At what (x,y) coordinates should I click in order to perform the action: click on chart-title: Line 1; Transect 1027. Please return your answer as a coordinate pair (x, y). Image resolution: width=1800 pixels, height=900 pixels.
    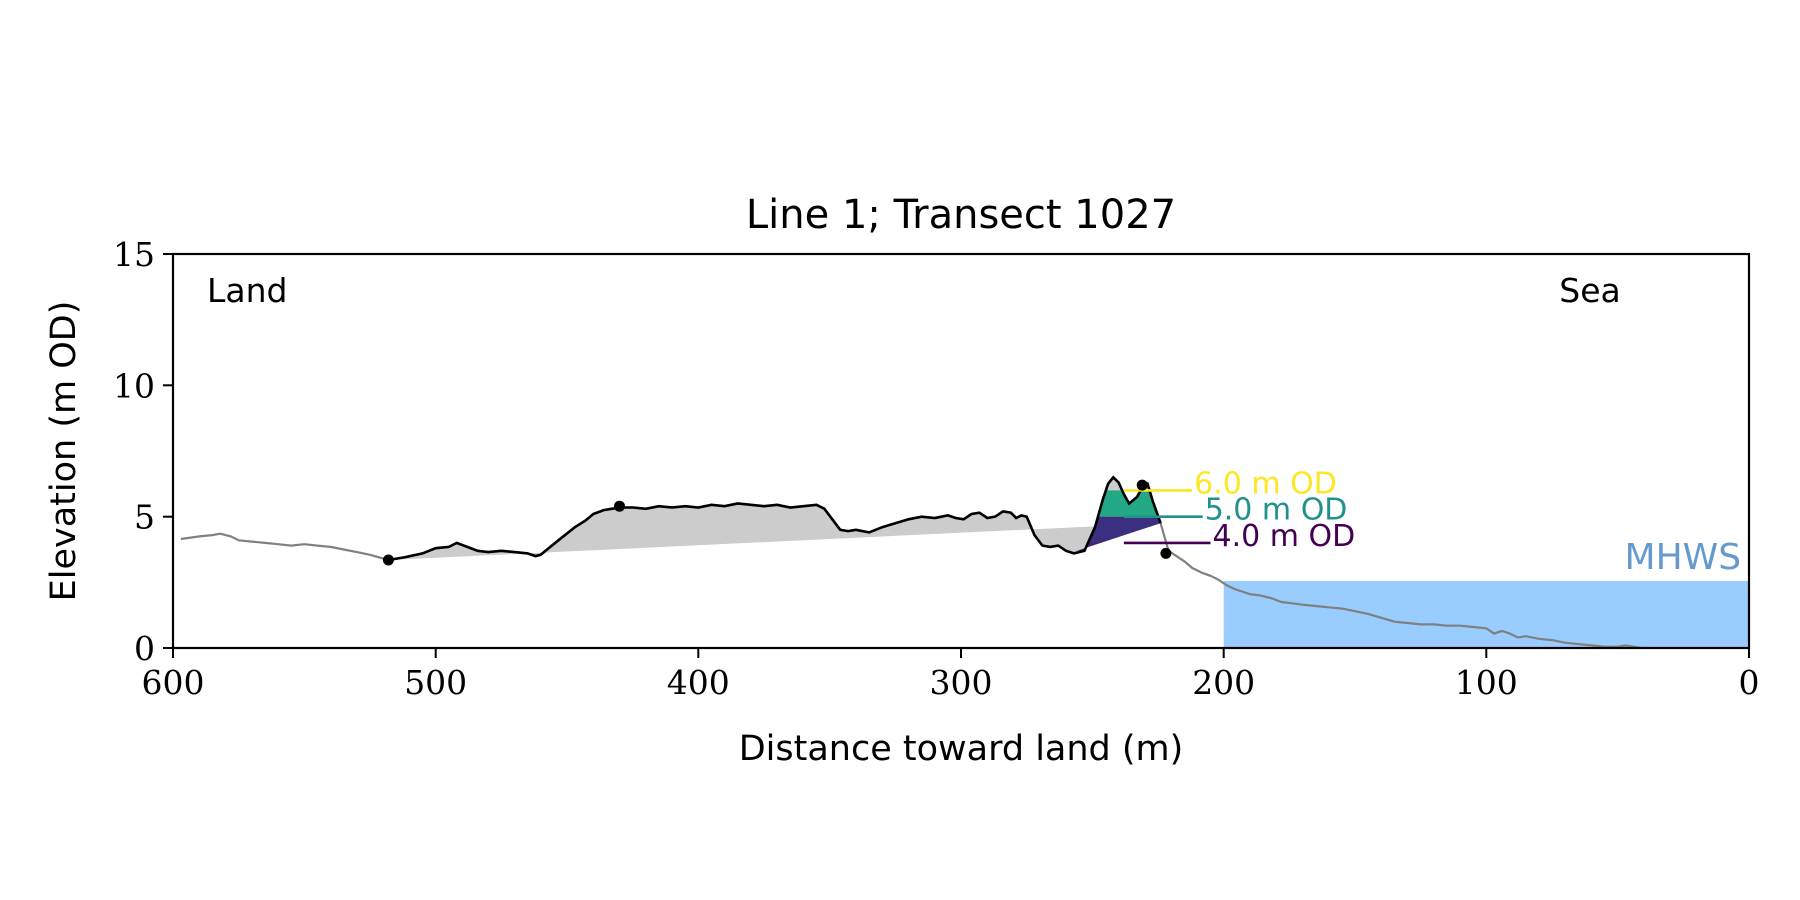
    Looking at the image, I should click on (961, 215).